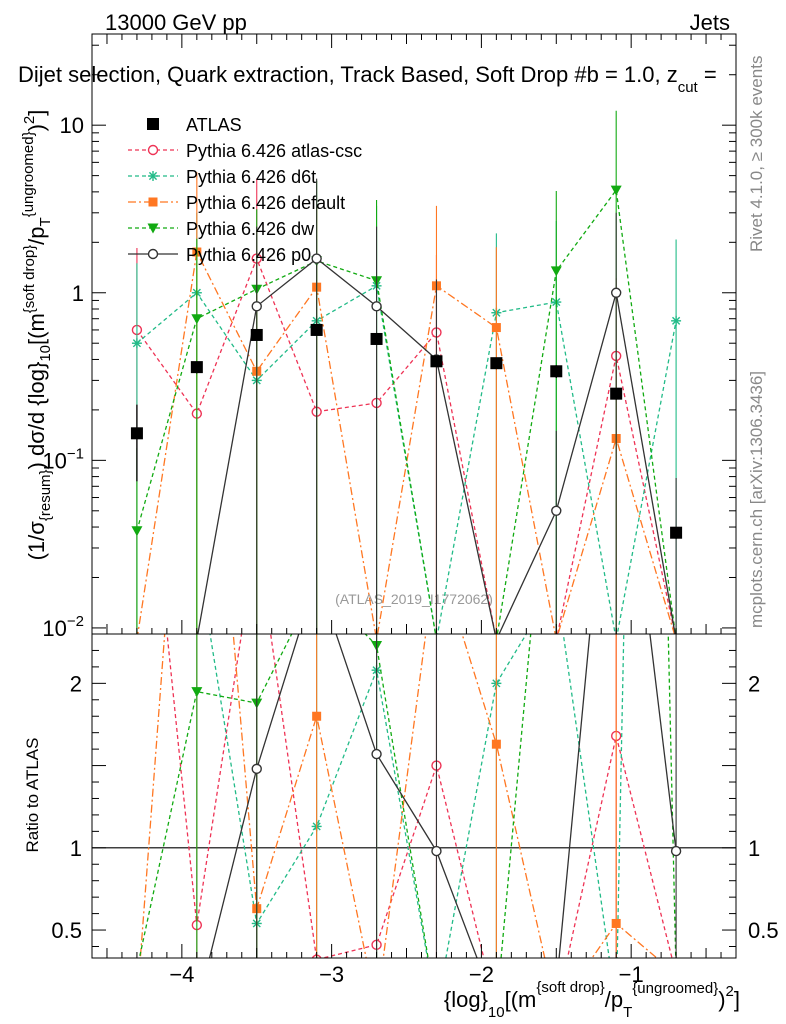  Describe the element at coordinates (592, 1000) in the screenshot. I see `x-axis-label: {log}10[(m{soft drop}/pT{ungroomed})2]` at that location.